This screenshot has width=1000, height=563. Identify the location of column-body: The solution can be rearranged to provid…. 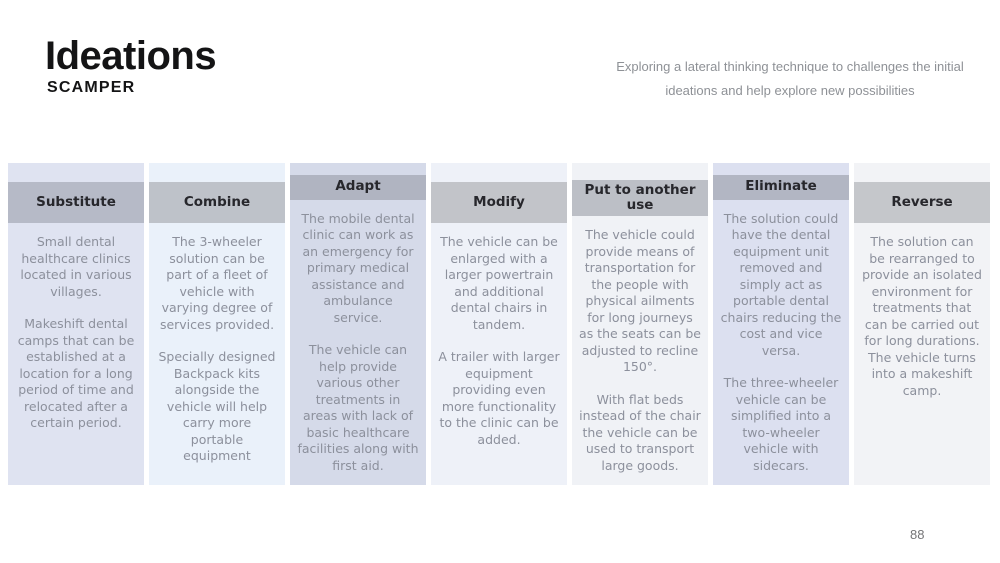
(922, 354).